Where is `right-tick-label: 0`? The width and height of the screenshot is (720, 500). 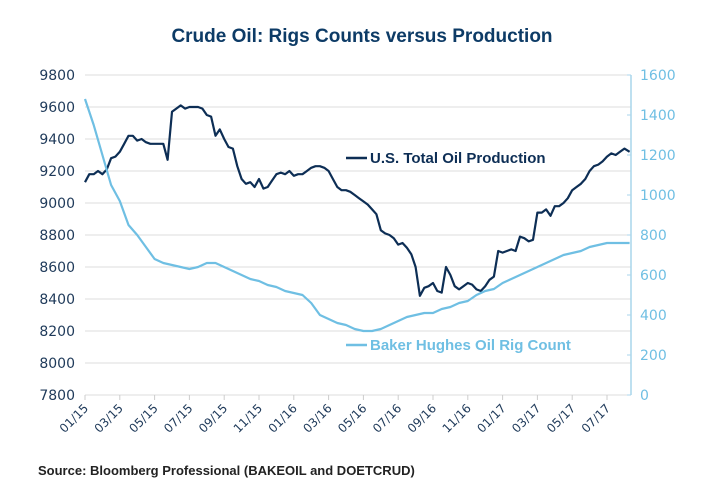 right-tick-label: 0 is located at coordinates (644, 396).